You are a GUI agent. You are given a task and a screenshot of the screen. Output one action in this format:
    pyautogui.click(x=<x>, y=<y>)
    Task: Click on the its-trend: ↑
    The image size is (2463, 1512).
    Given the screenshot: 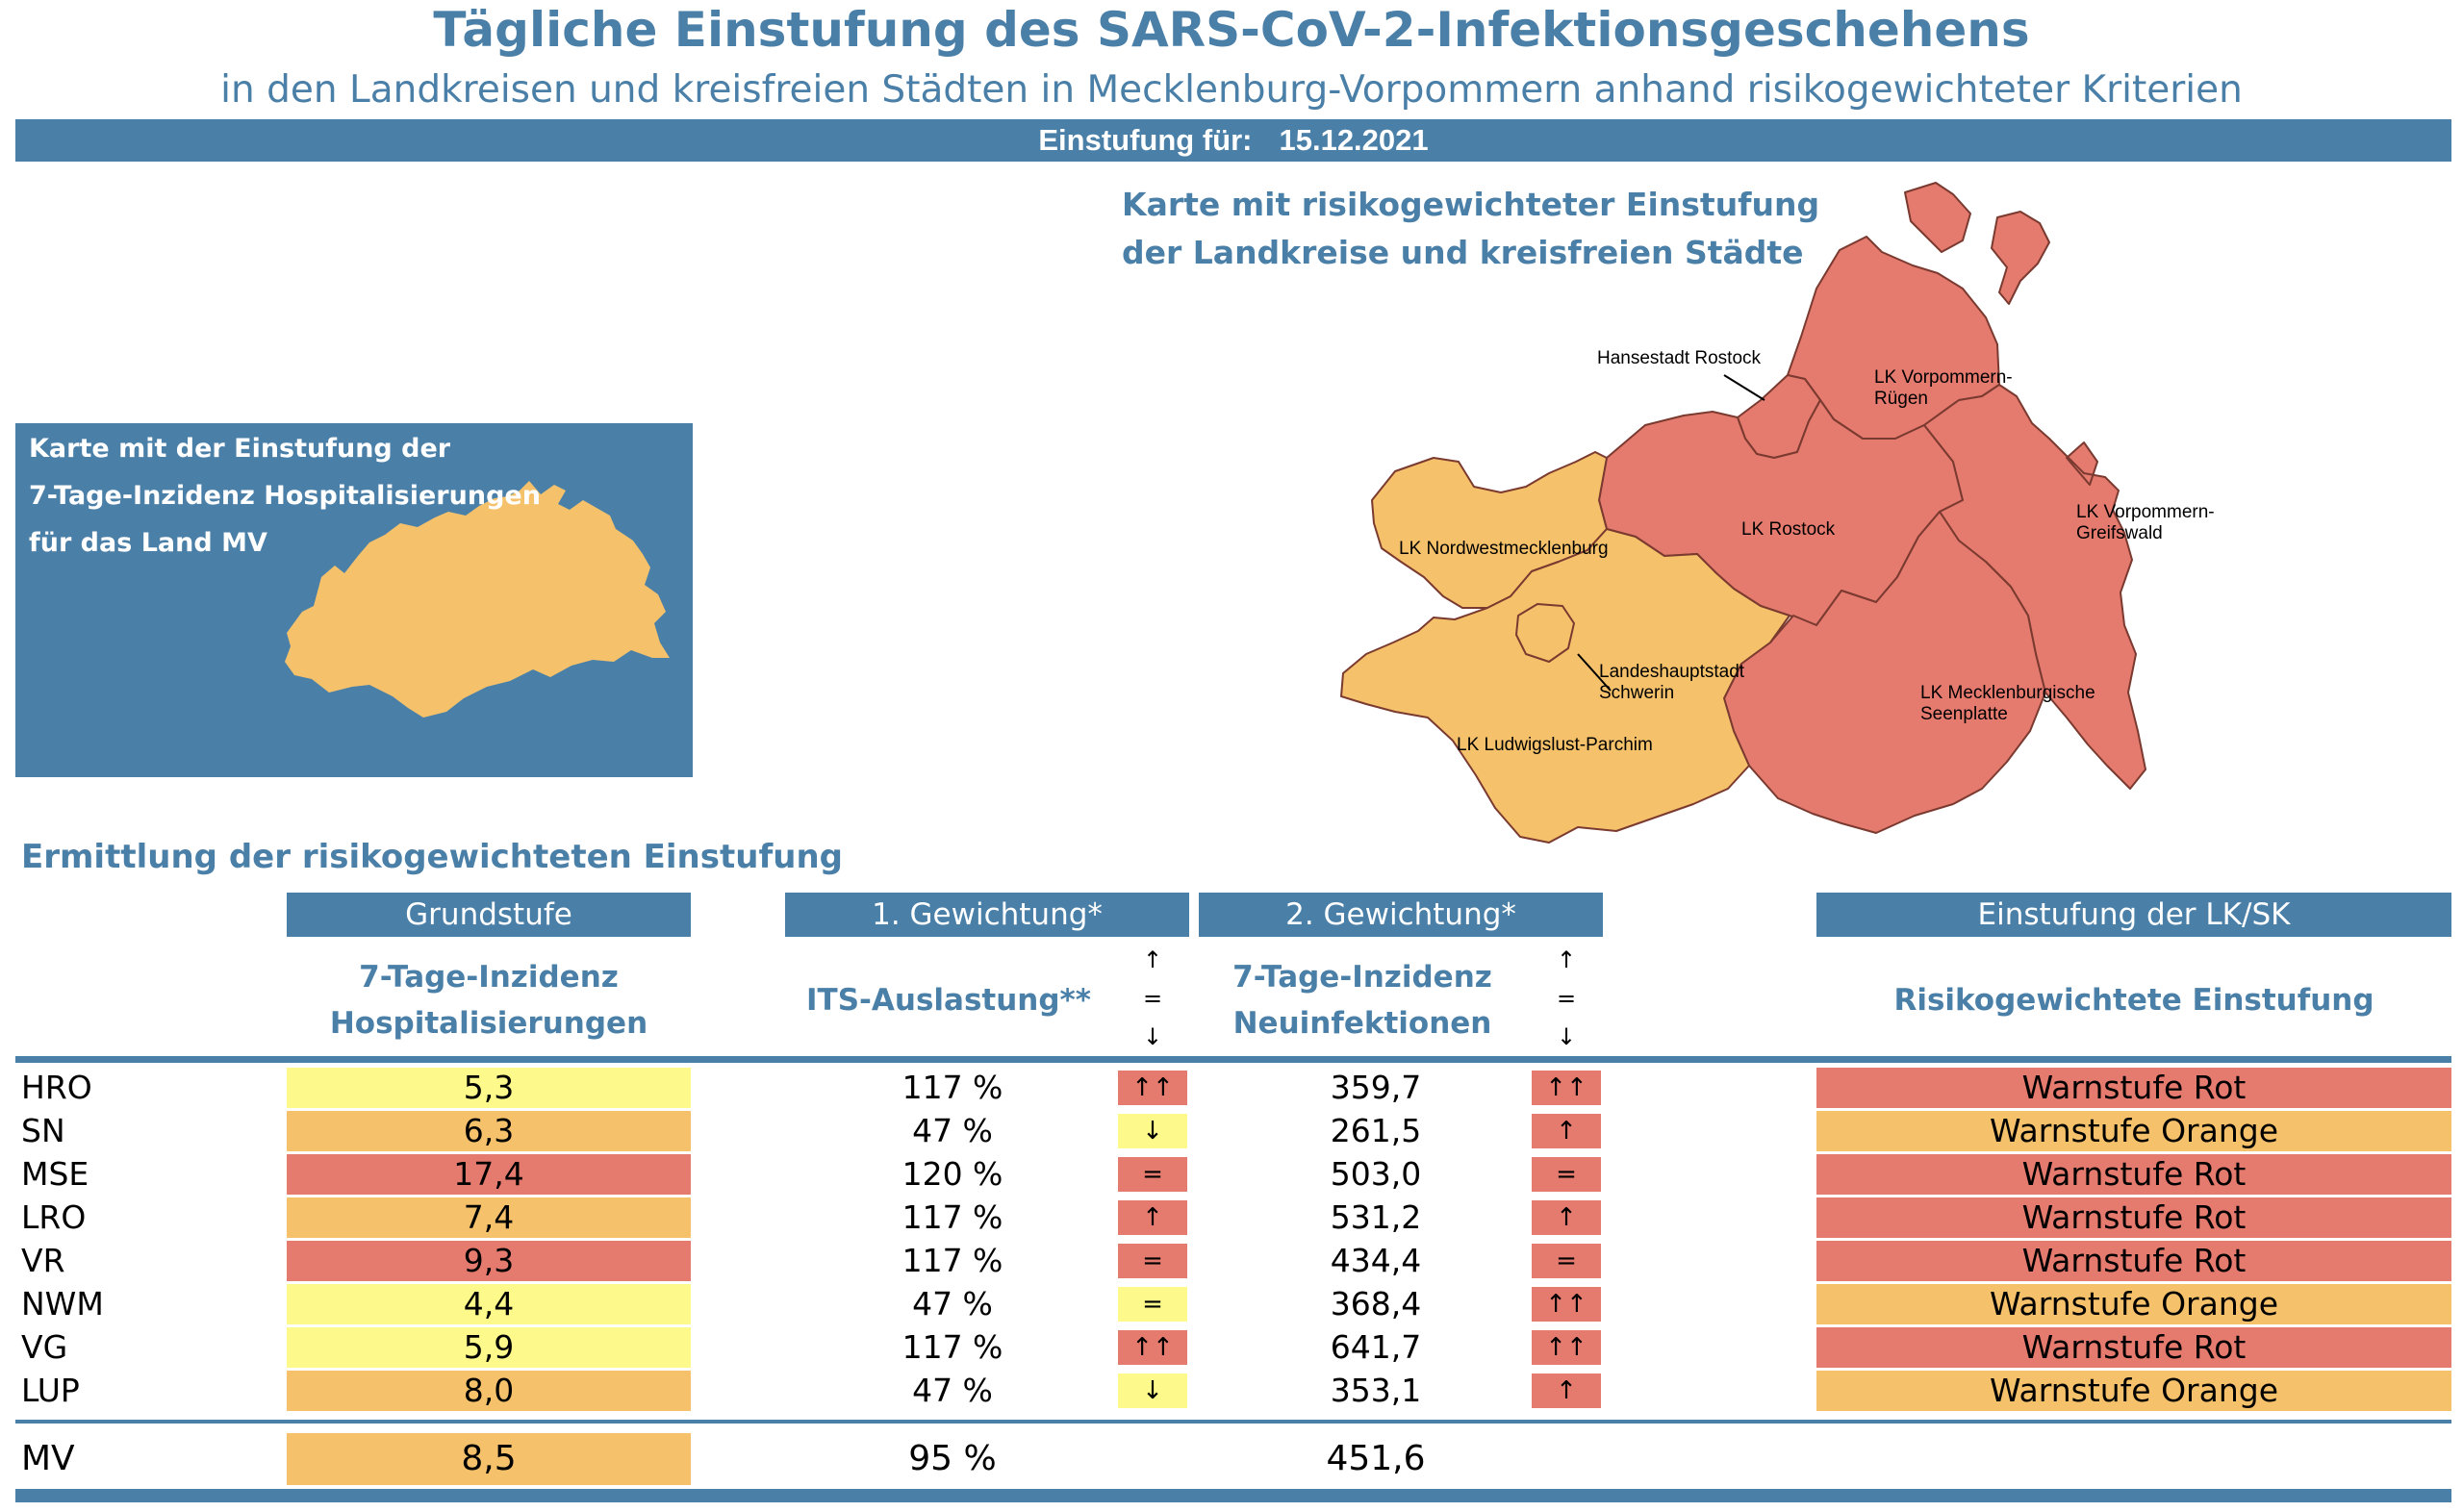 What is the action you would take?
    pyautogui.click(x=1153, y=1217)
    